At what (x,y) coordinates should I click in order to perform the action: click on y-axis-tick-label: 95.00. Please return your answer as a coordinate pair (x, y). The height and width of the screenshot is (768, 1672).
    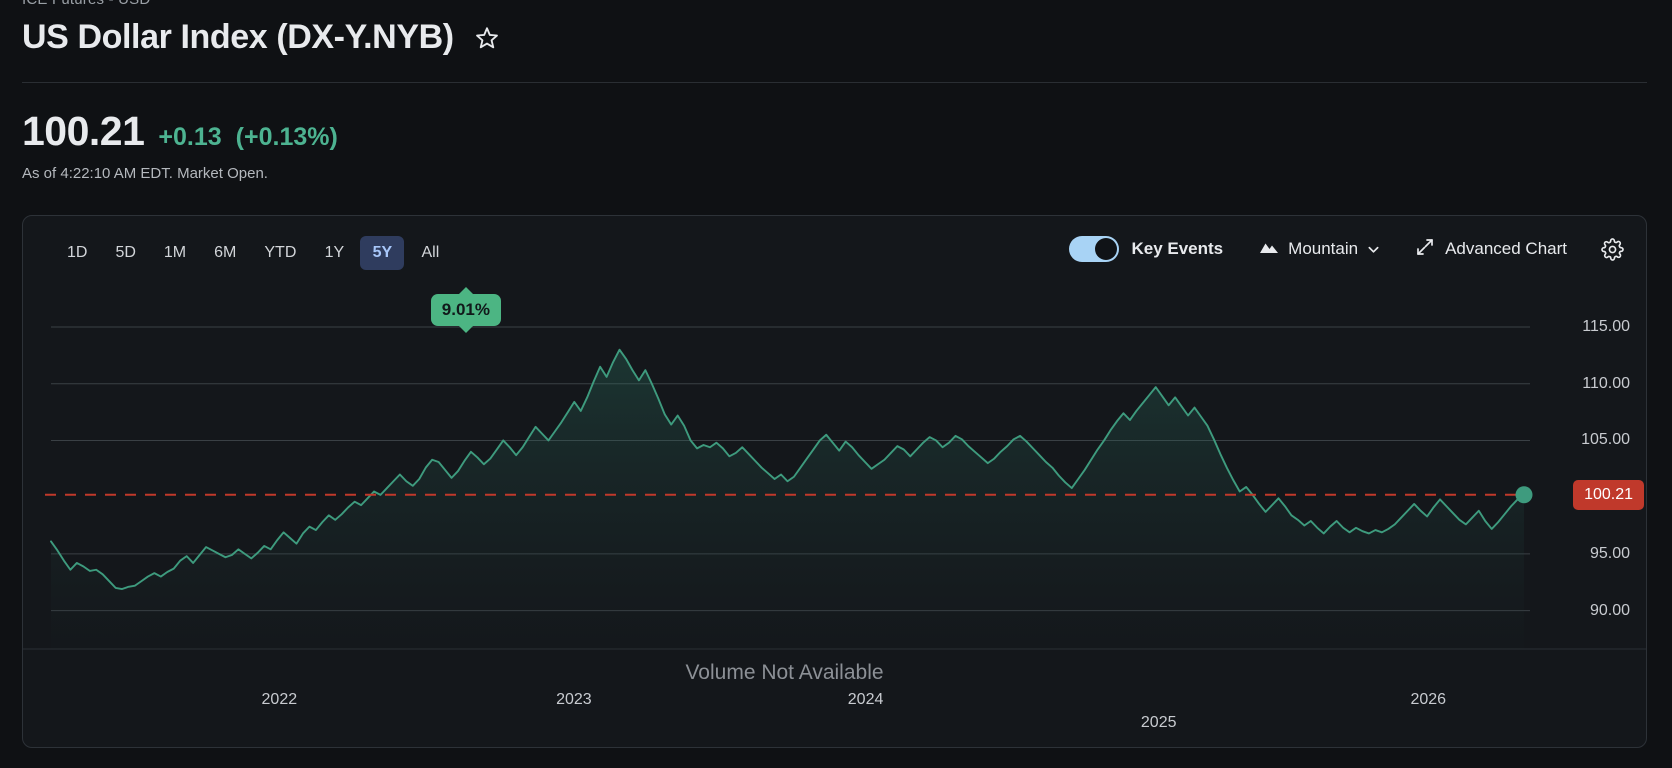
    Looking at the image, I should click on (1609, 553).